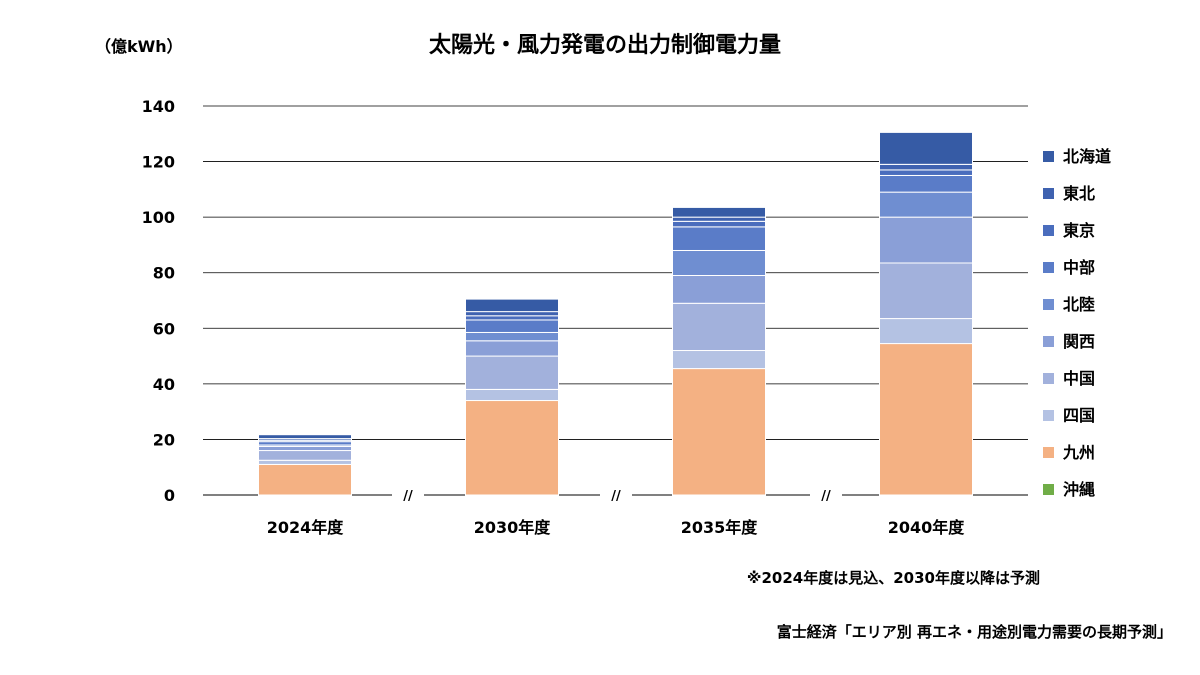  I want to click on legend-label: 四国, so click(1079, 415).